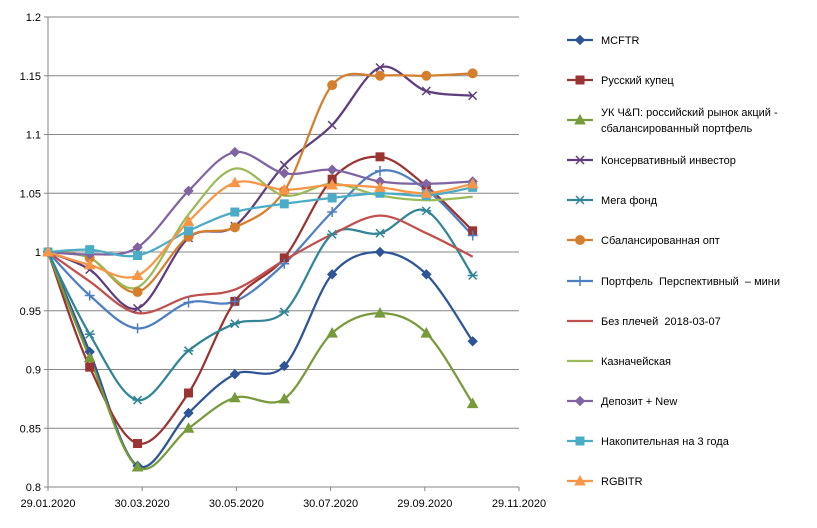  Describe the element at coordinates (622, 482) in the screenshot. I see `legend-label: RGBITR` at that location.